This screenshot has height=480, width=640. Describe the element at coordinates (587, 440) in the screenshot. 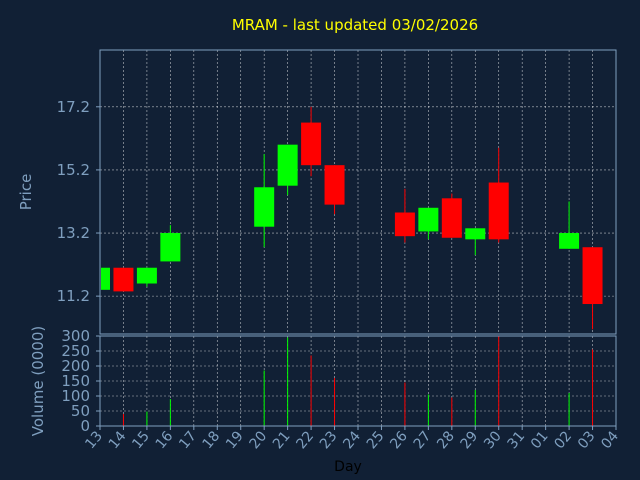

I see `x-tick-label: 03` at that location.